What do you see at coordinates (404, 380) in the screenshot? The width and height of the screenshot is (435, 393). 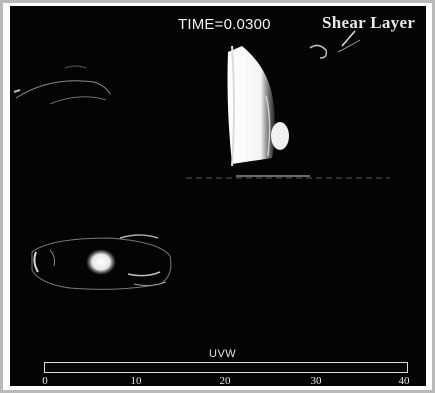 I see `colorbar-tick-label: 40` at bounding box center [404, 380].